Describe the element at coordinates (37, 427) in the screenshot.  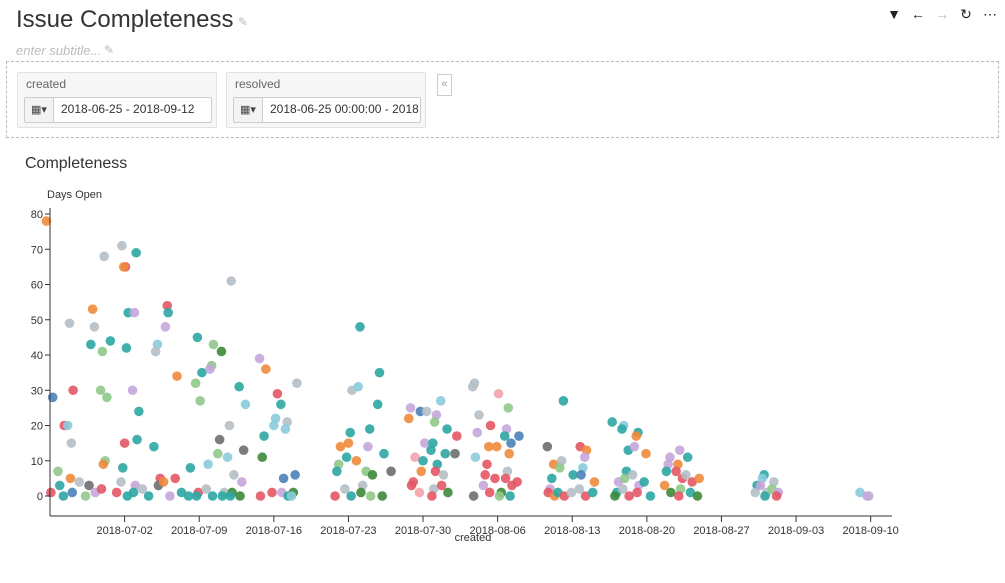
I see `y-tick-label: 20` at that location.